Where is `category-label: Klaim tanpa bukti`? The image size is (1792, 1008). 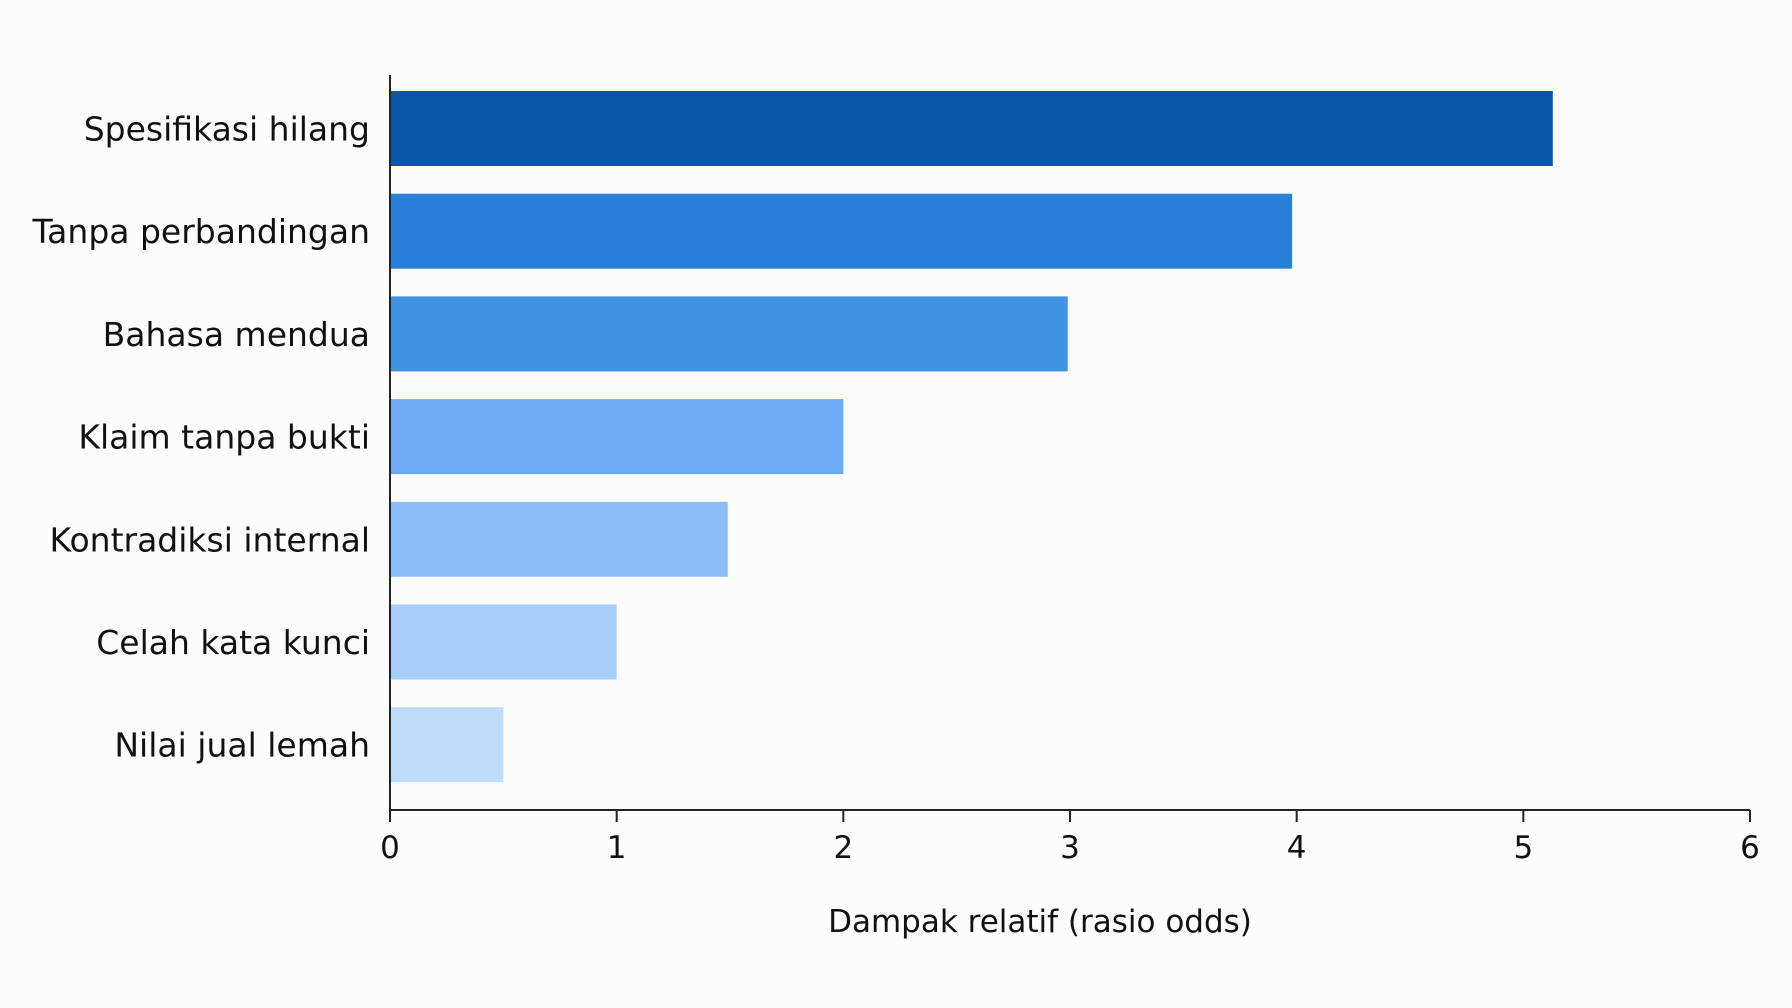 category-label: Klaim tanpa bukti is located at coordinates (224, 437).